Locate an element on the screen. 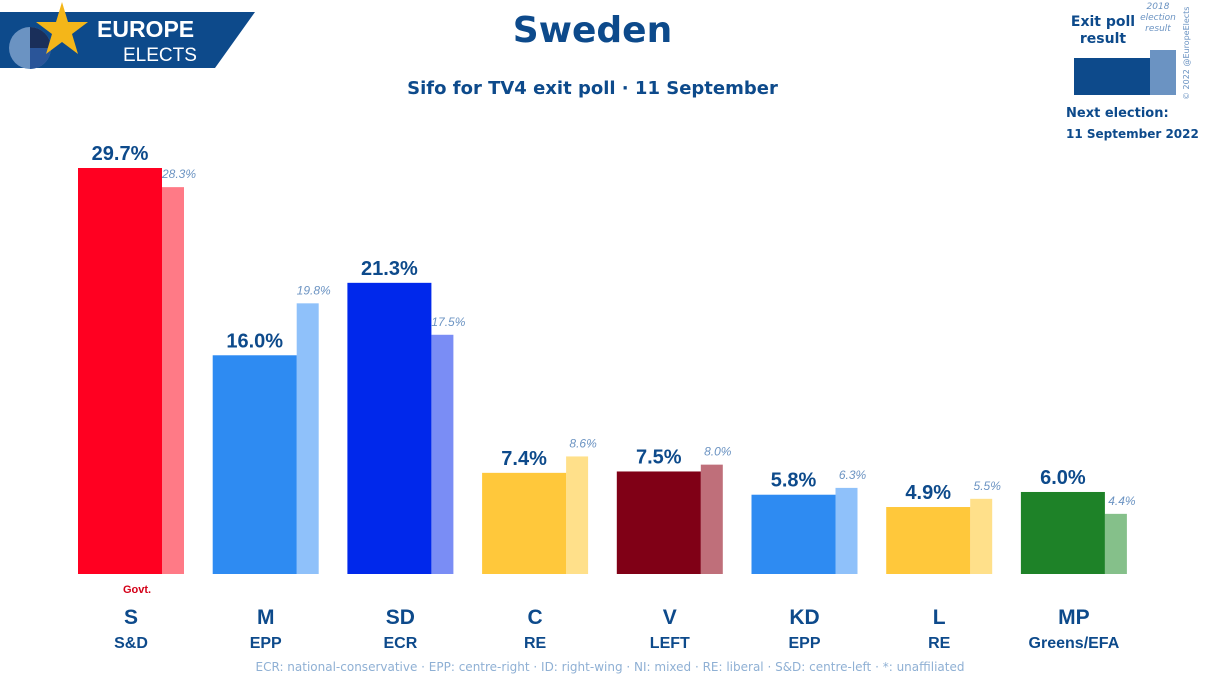 Image resolution: width=1220 pixels, height=698 pixels. next-election-date: 11 September 2022 is located at coordinates (1132, 134).